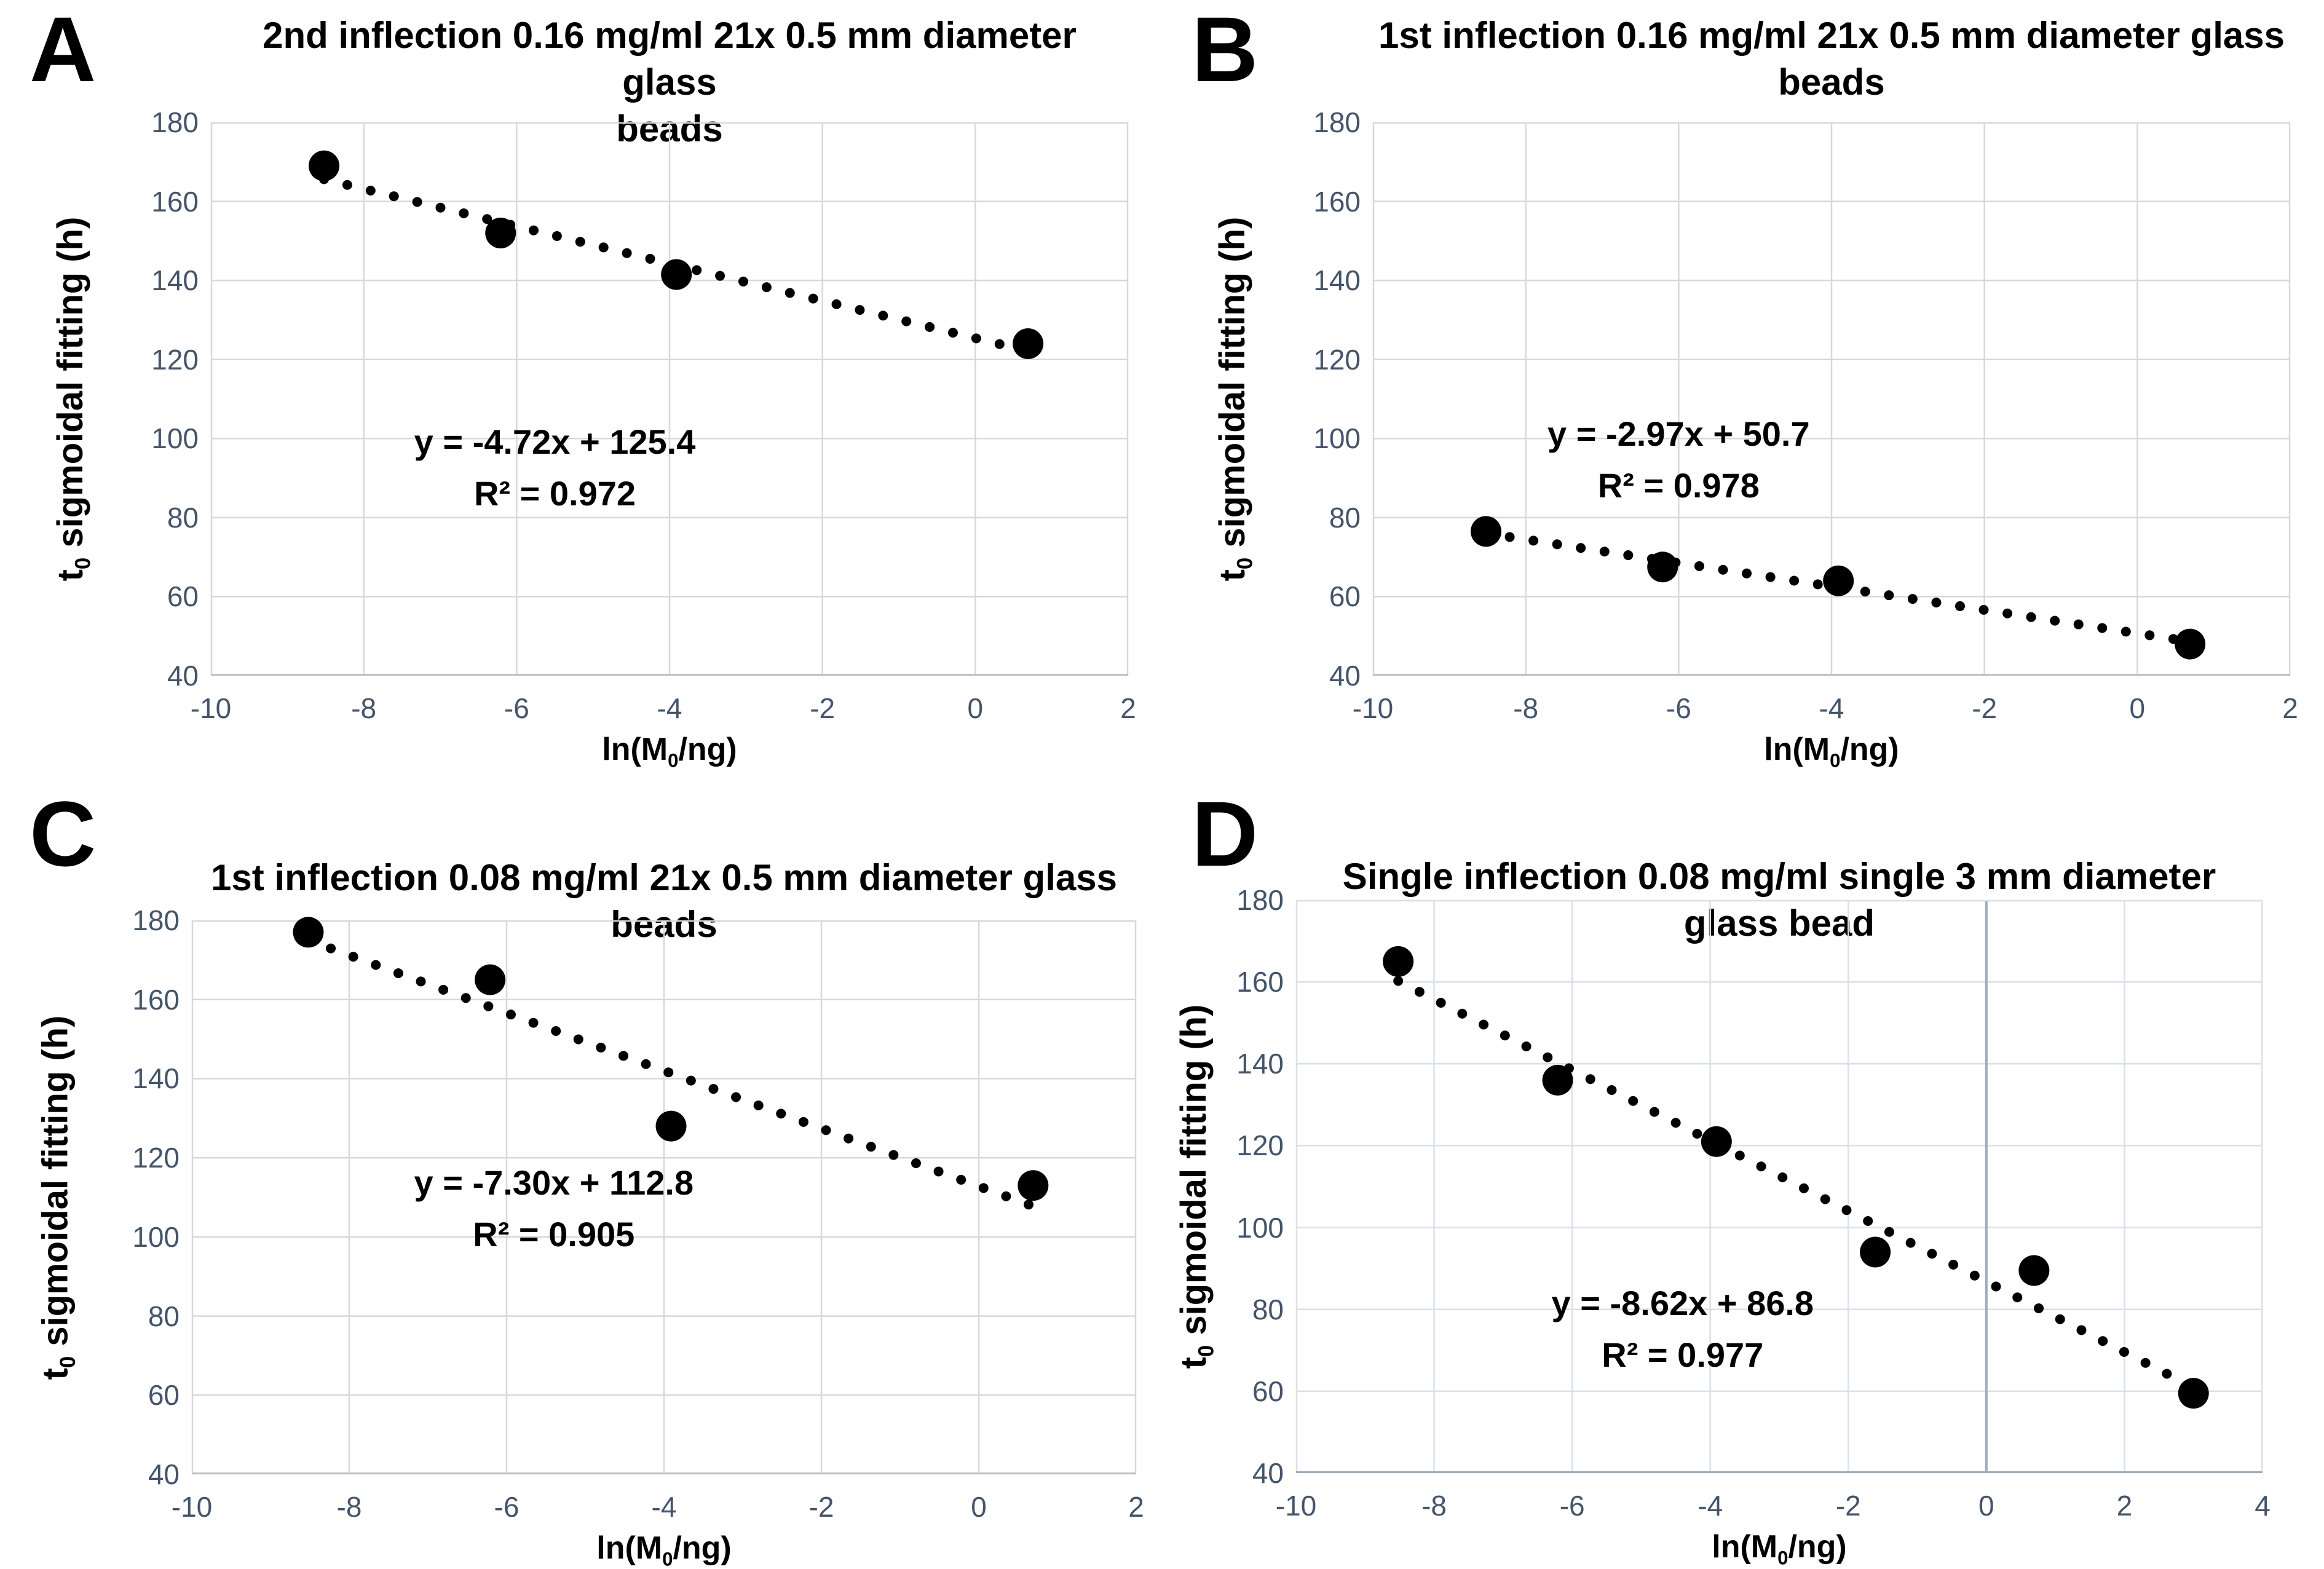 The image size is (2324, 1569). I want to click on equation-label: y = -2.97x + 50.7, so click(1678, 433).